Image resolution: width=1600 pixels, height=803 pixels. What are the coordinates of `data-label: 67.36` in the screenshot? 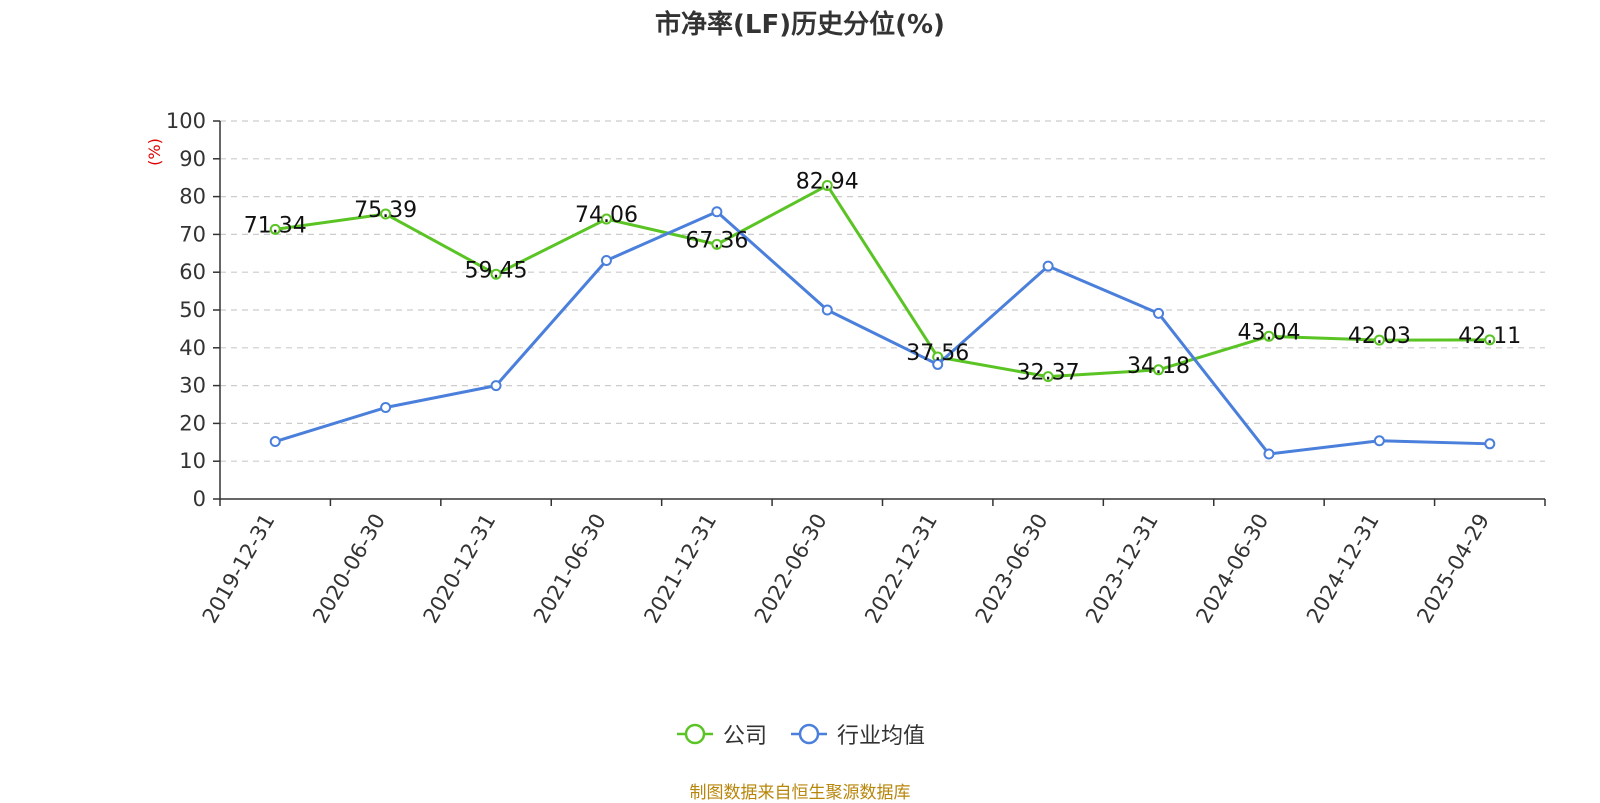 It's located at (716, 240).